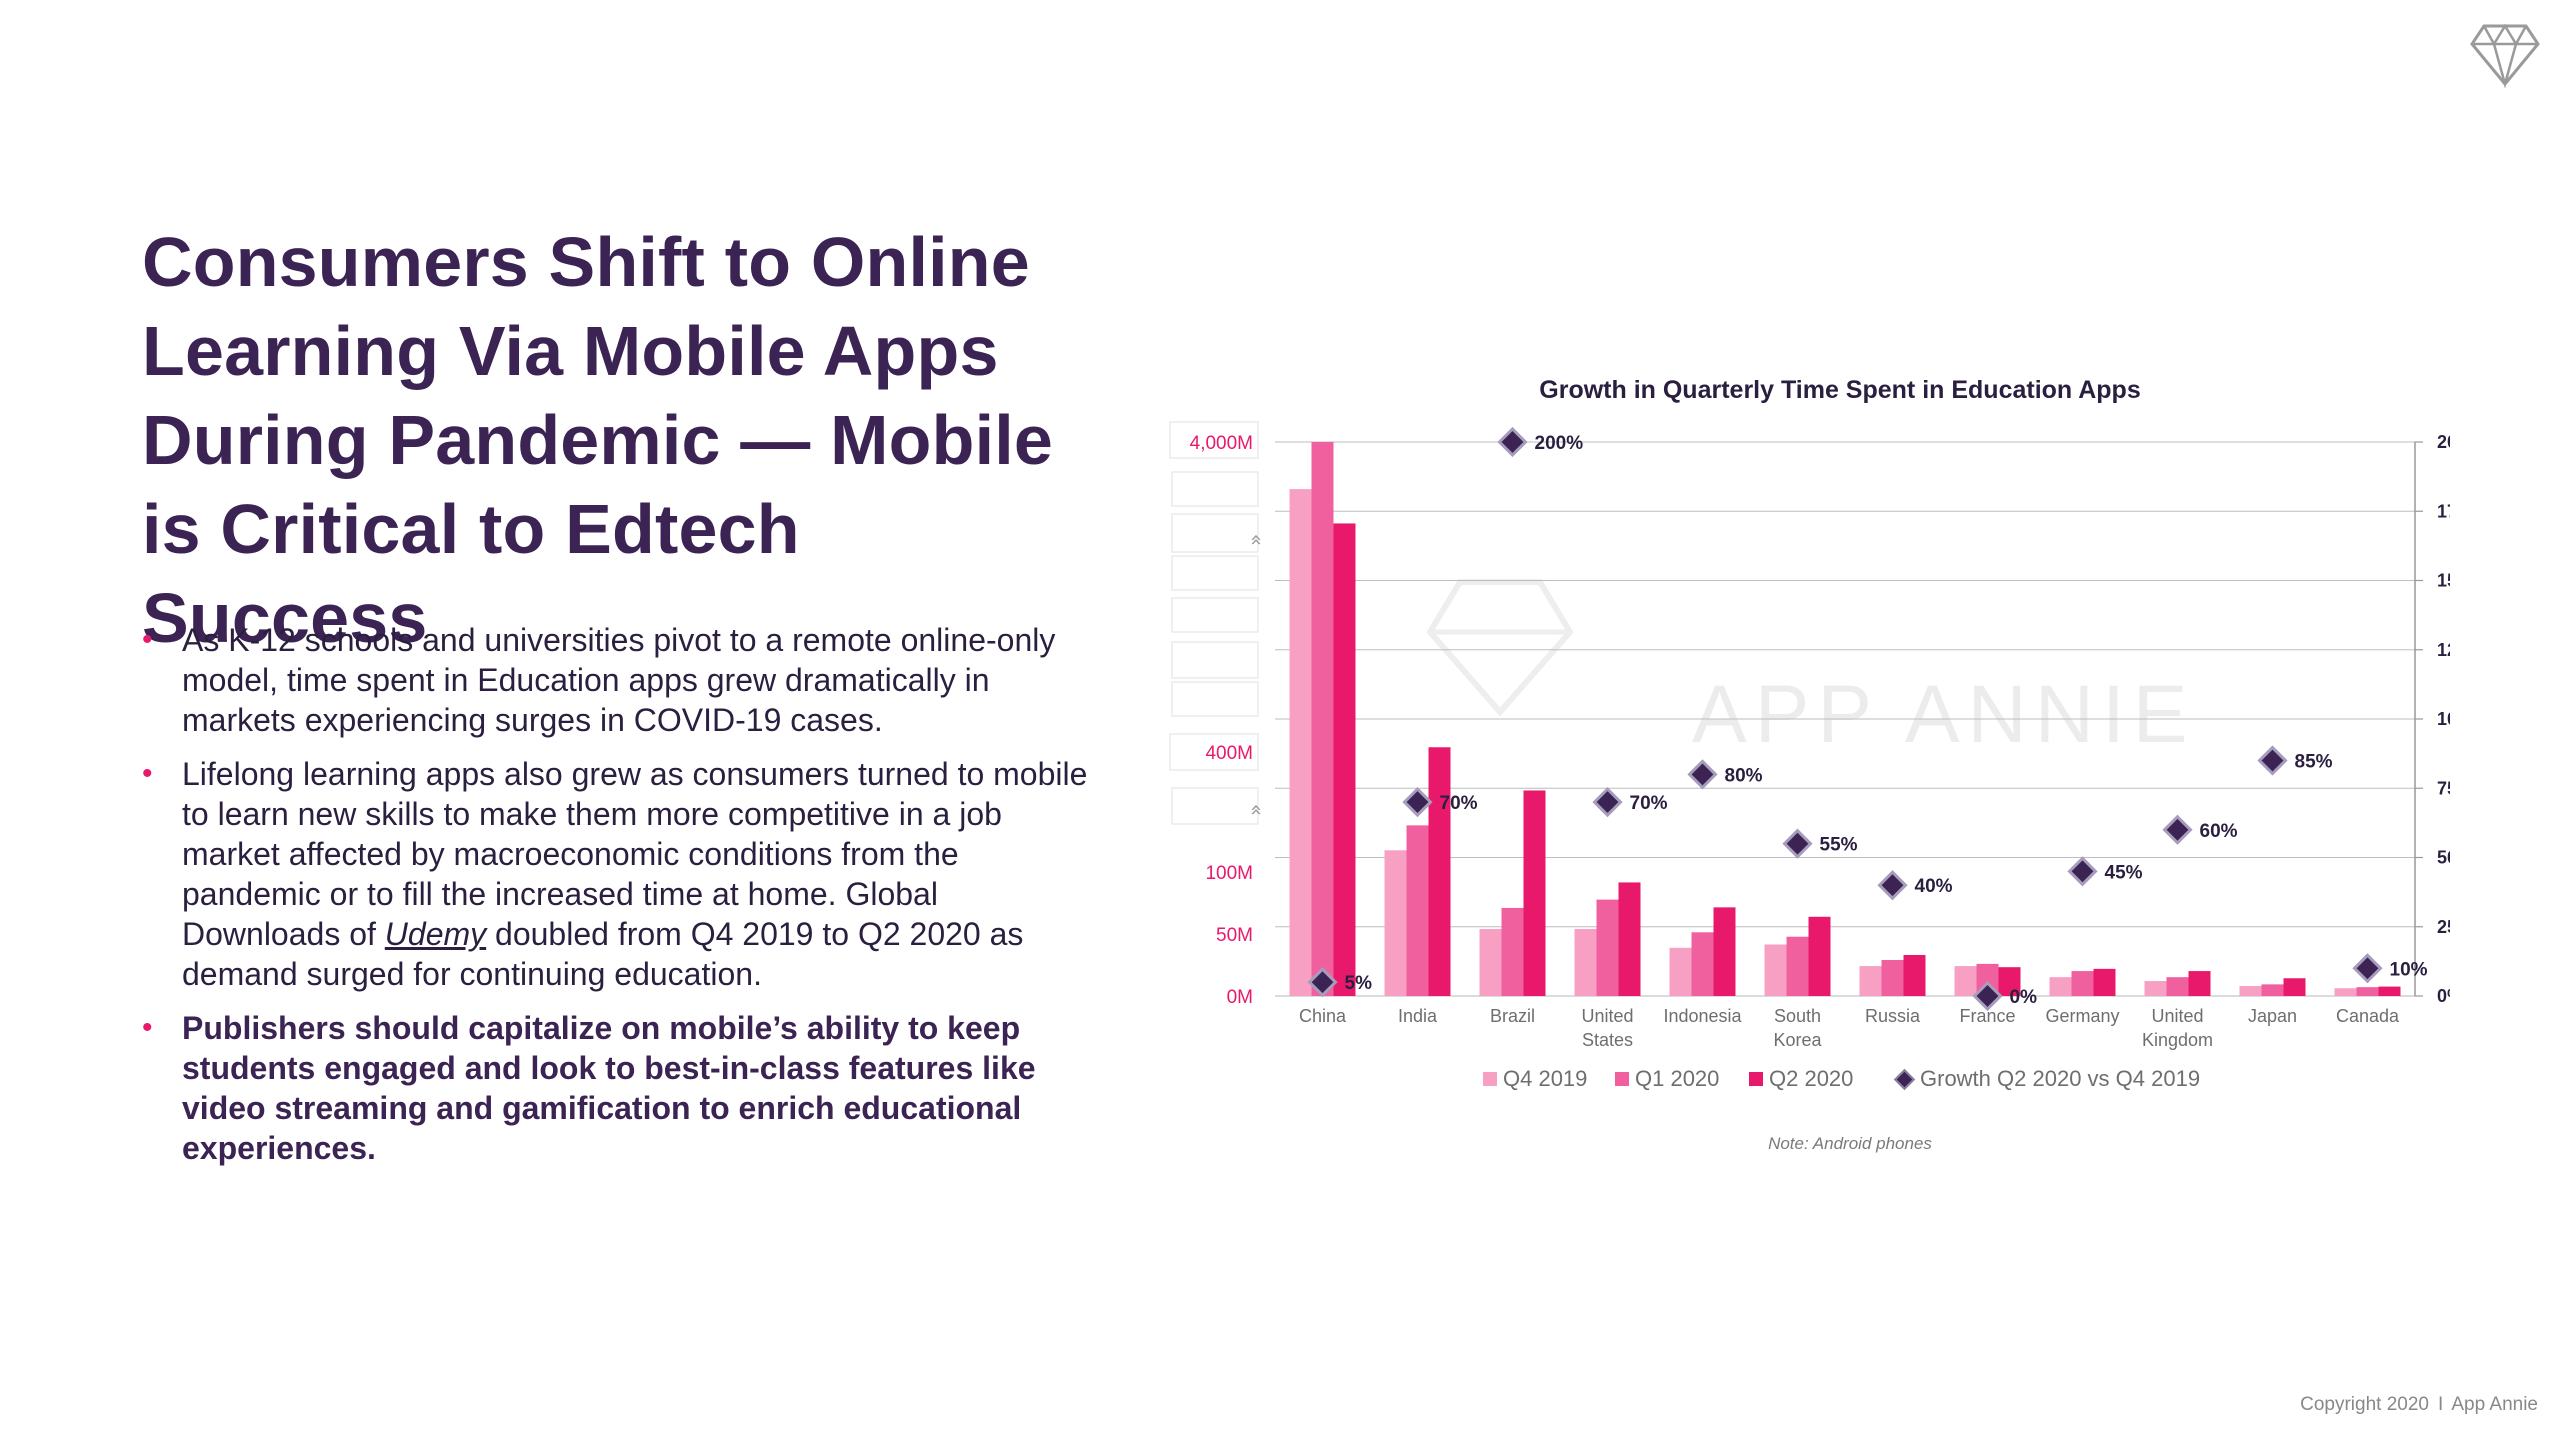  What do you see at coordinates (1850, 1143) in the screenshot?
I see `chart-note: Note: Android phones` at bounding box center [1850, 1143].